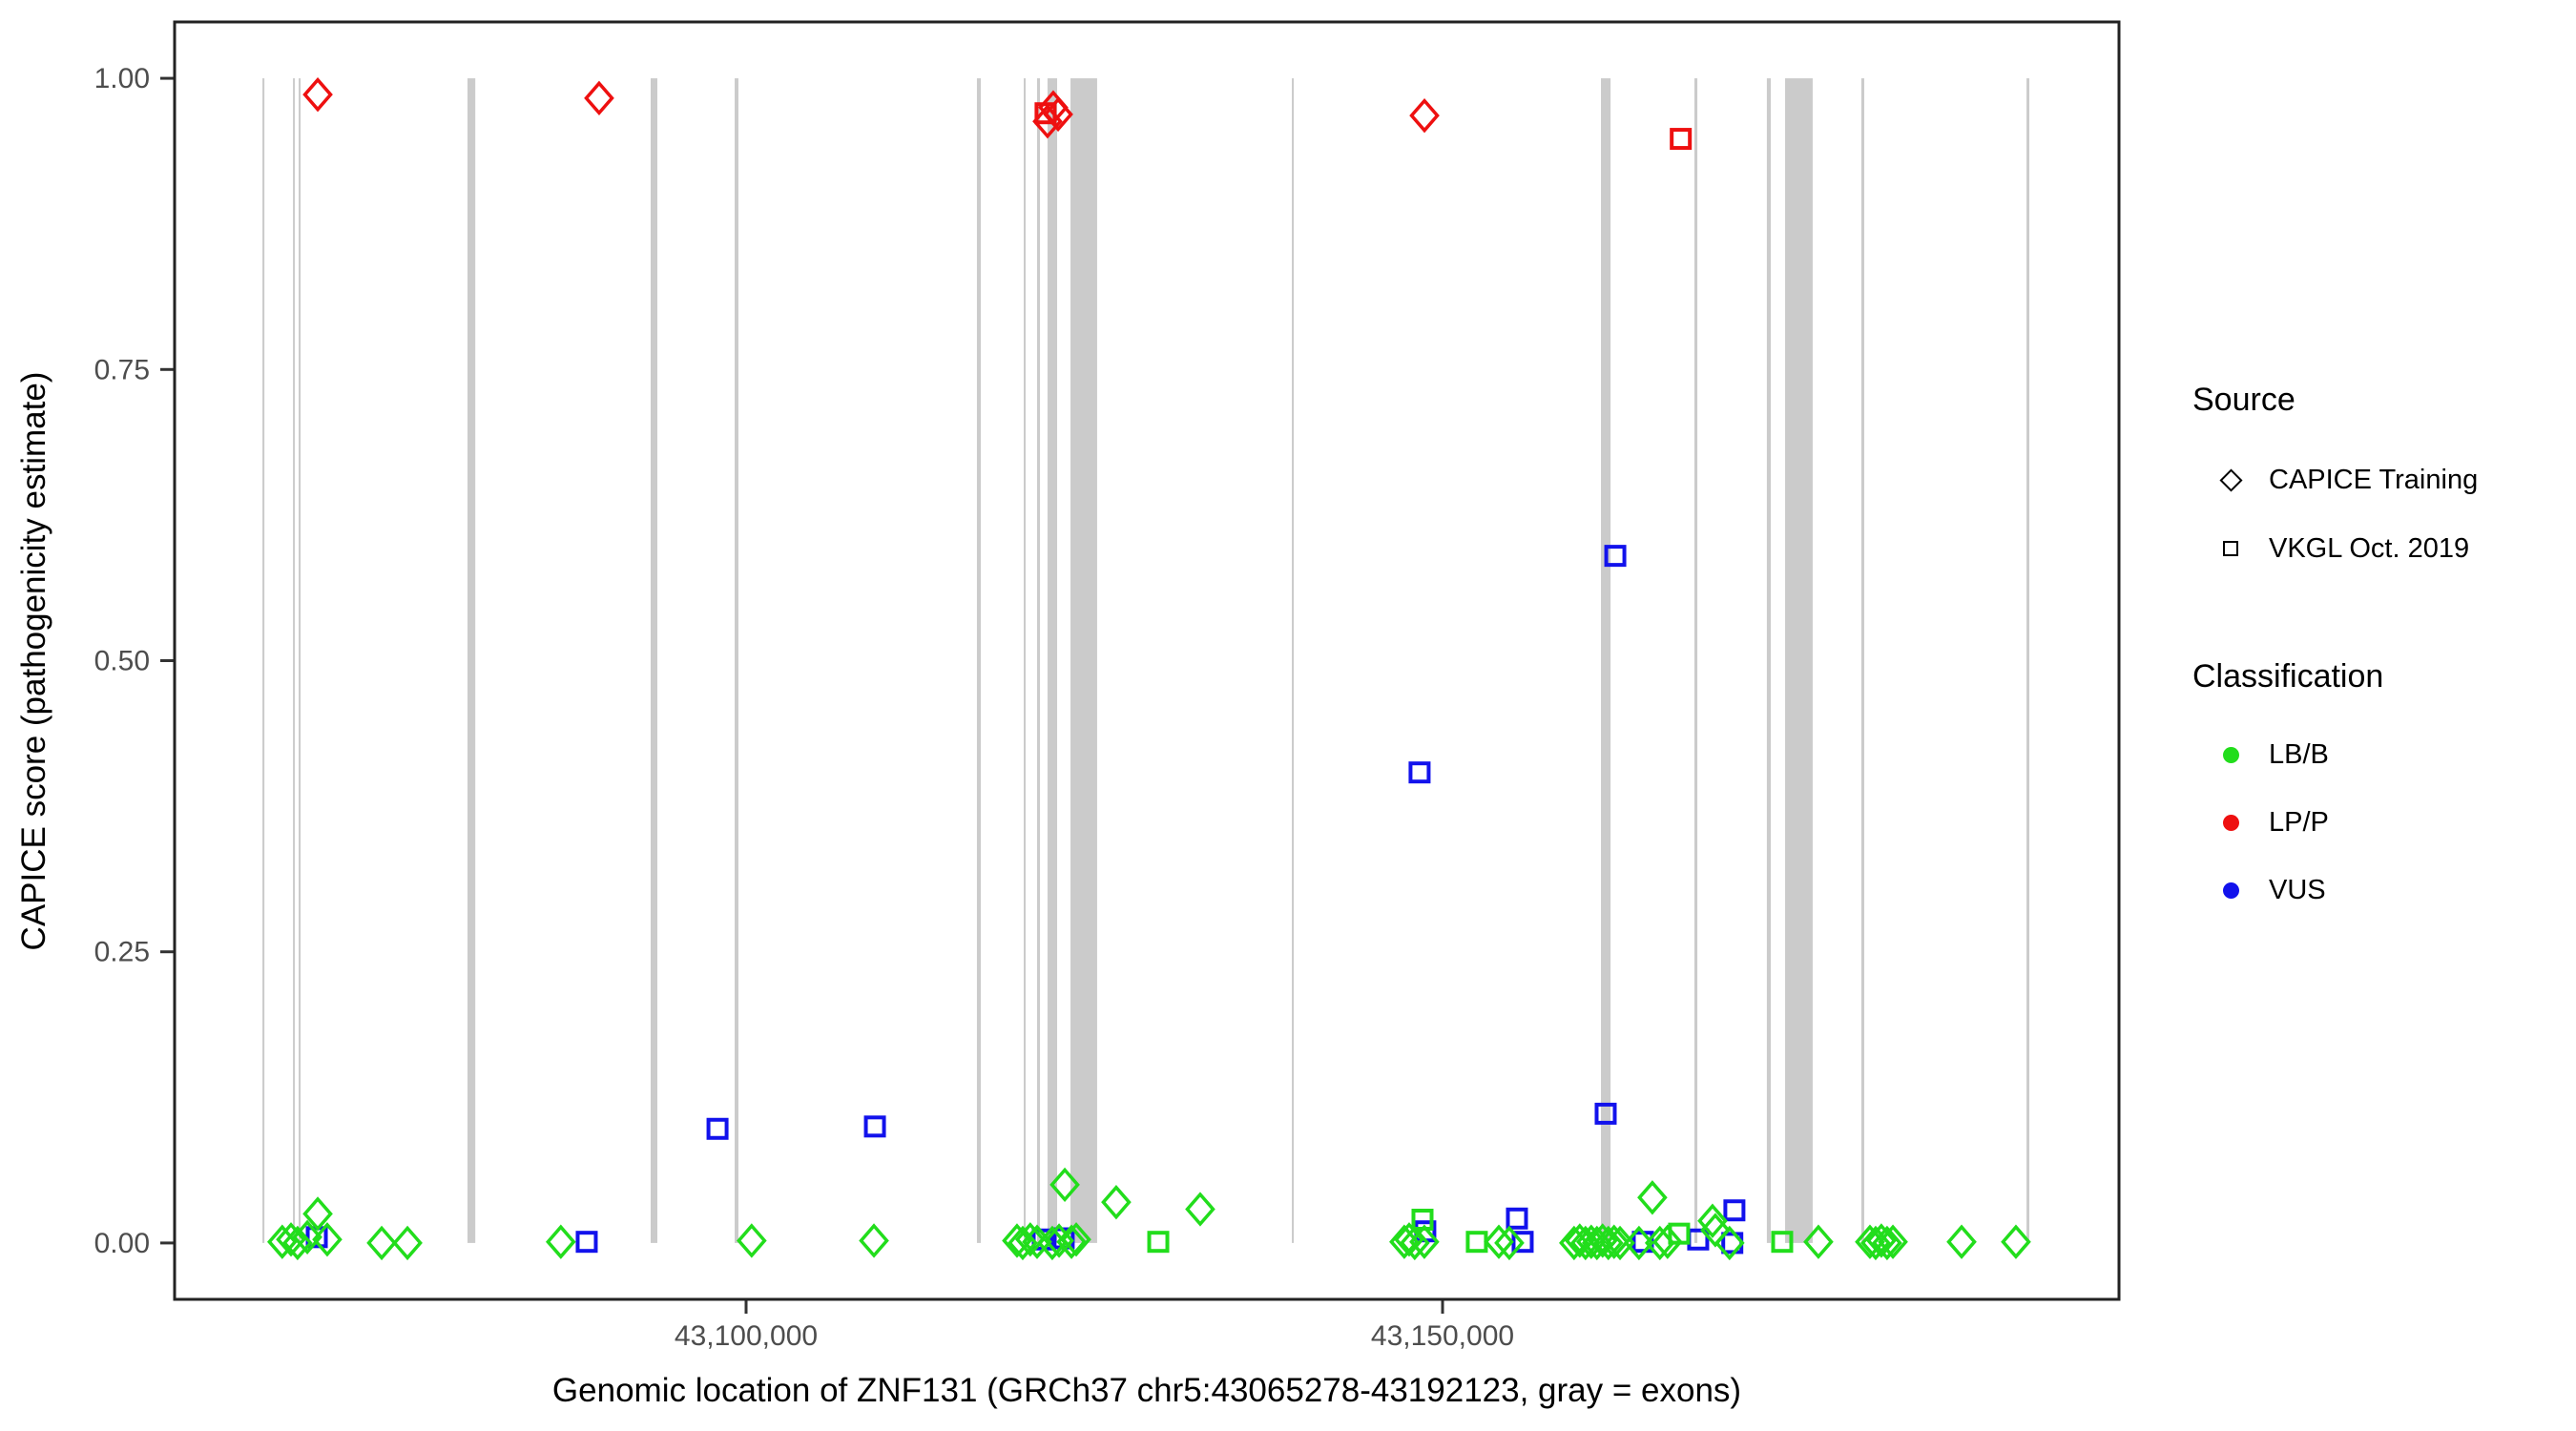 The height and width of the screenshot is (1431, 2576). Describe the element at coordinates (122, 369) in the screenshot. I see `y-tick-label: 0.75` at that location.